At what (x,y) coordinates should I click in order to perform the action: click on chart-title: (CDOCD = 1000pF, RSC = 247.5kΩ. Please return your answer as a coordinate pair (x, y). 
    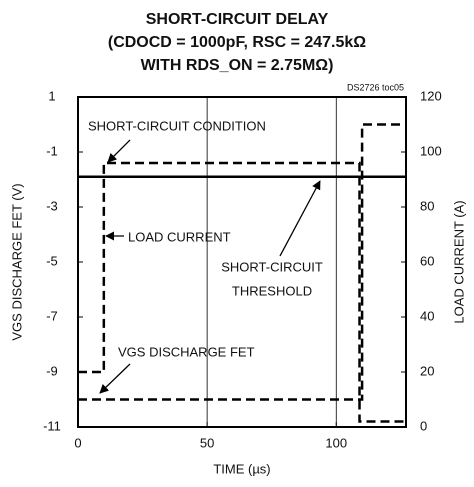
    Looking at the image, I should click on (237, 42).